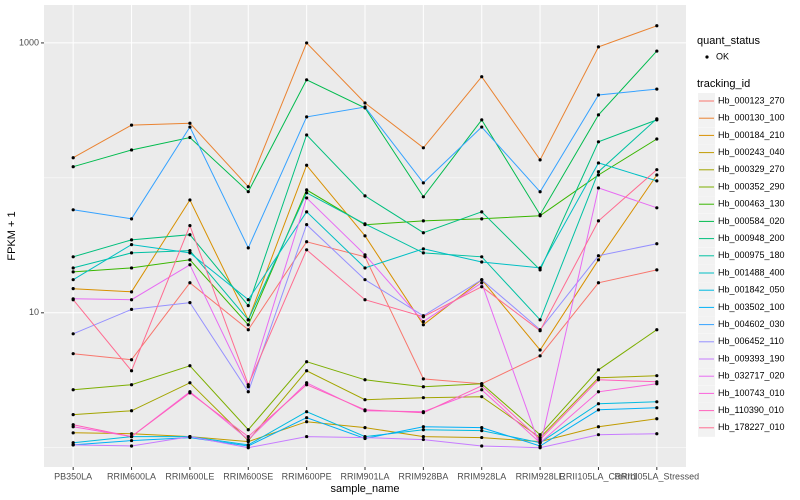 This screenshot has height=500, width=800. What do you see at coordinates (423, 476) in the screenshot?
I see `x-tick-label: RRIM928BA` at bounding box center [423, 476].